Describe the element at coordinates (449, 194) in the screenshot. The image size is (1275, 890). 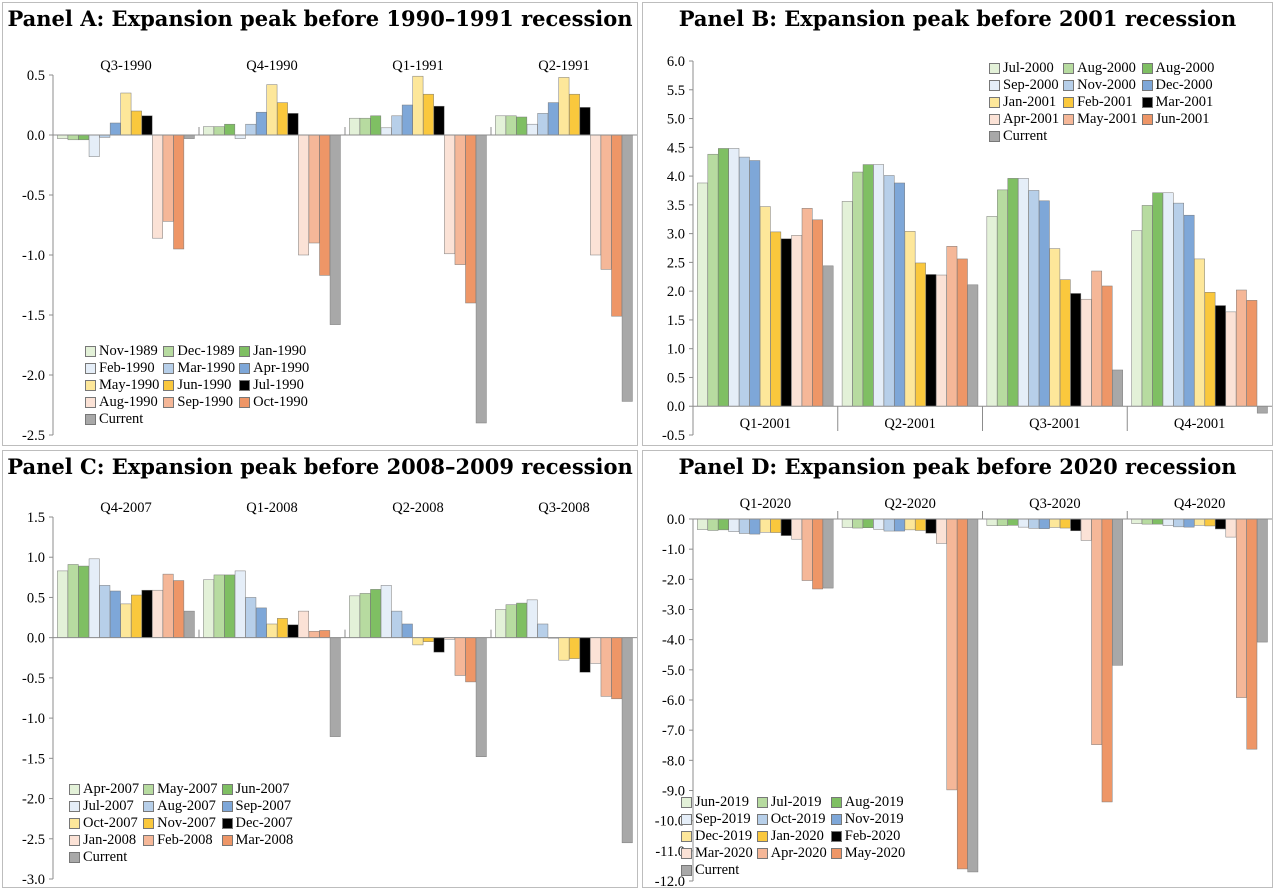
I see `bar-aug-1990-q1-1991` at that location.